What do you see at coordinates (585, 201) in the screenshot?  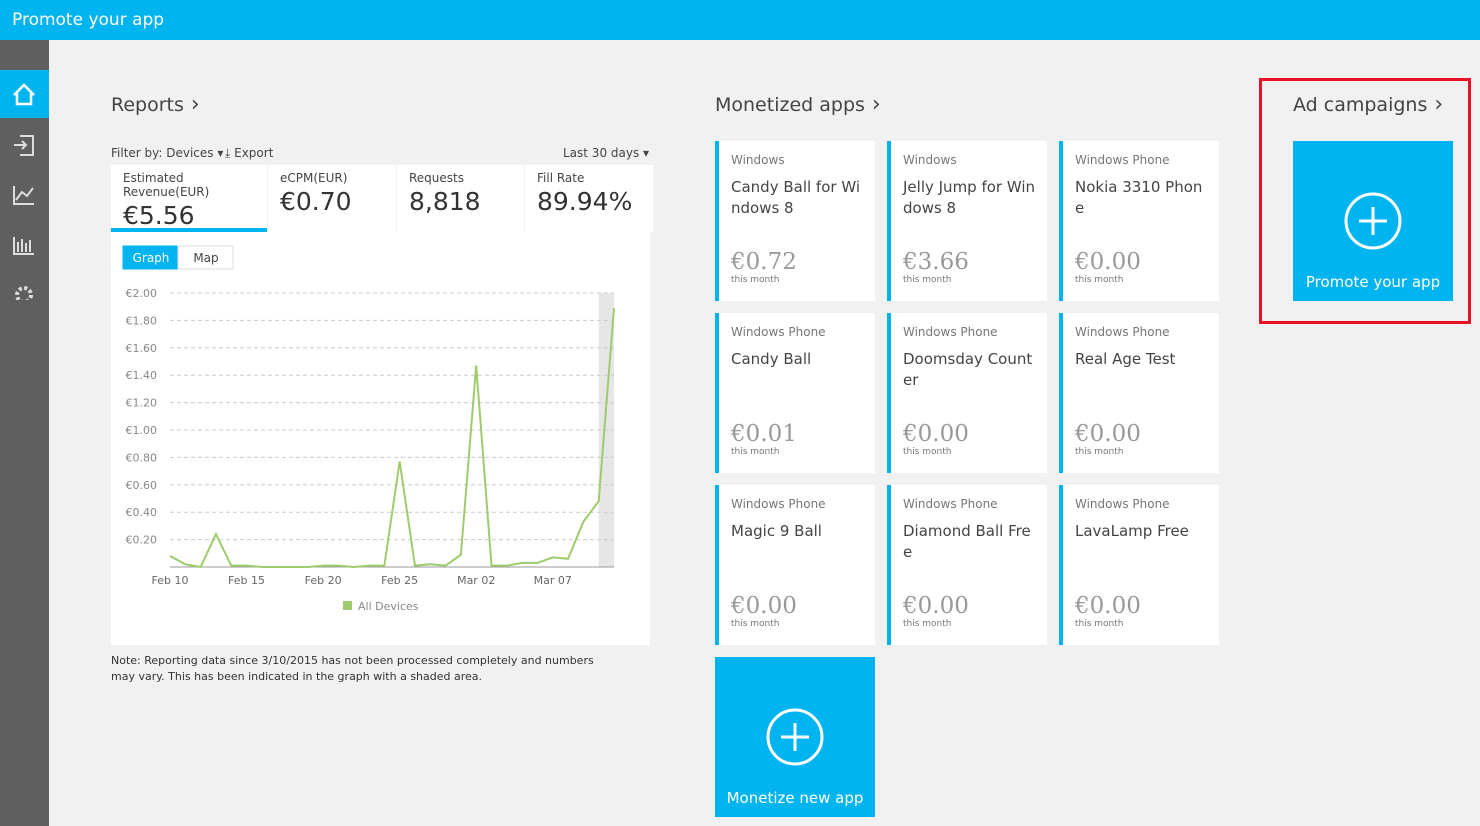 I see `metric-value: 89.94%` at bounding box center [585, 201].